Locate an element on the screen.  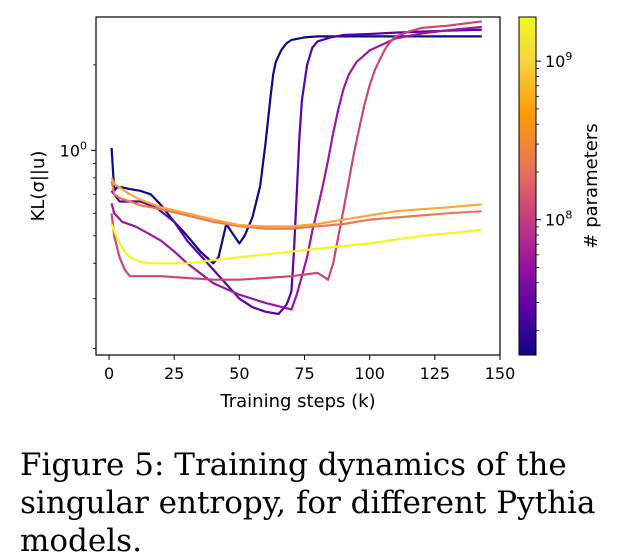
colorbar-tick-label: 10⁹ is located at coordinates (558, 60).